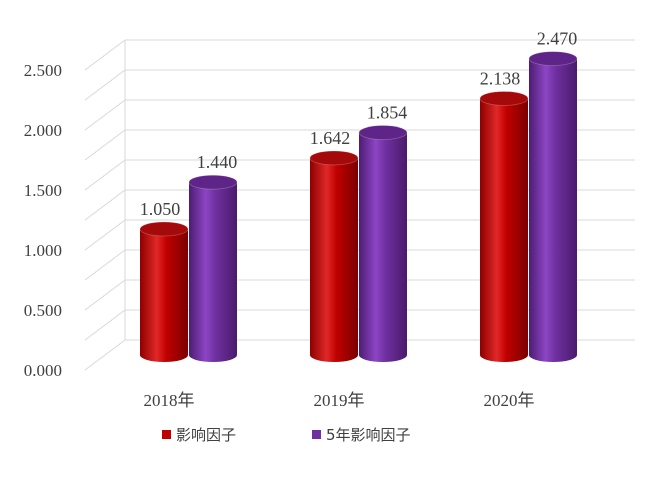  Describe the element at coordinates (286, 435) in the screenshot. I see `legend: 影响因子 5年影响因子` at that location.